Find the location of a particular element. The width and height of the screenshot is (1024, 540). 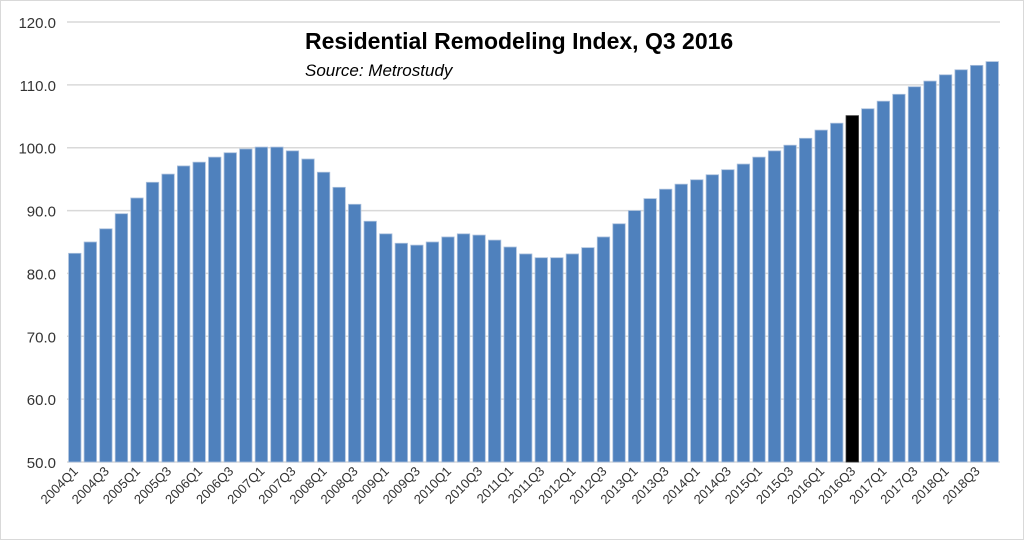

bar-2010Q2 is located at coordinates (463, 348).